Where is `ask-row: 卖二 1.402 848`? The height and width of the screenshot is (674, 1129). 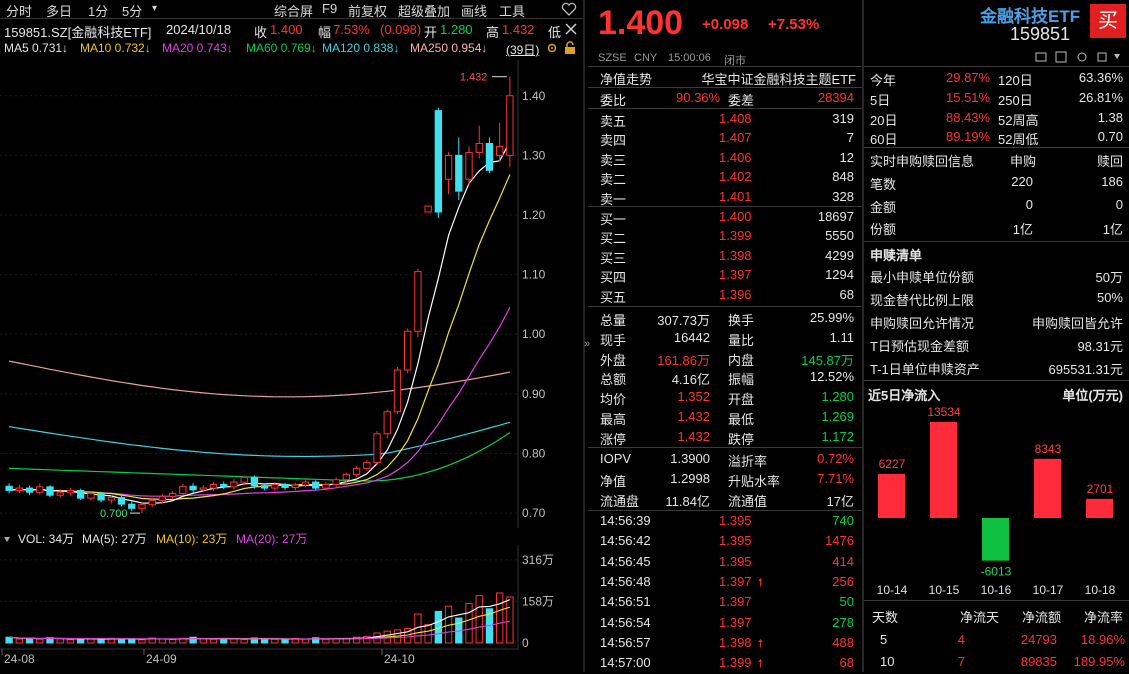 ask-row: 卖二 1.402 848 is located at coordinates (723, 177).